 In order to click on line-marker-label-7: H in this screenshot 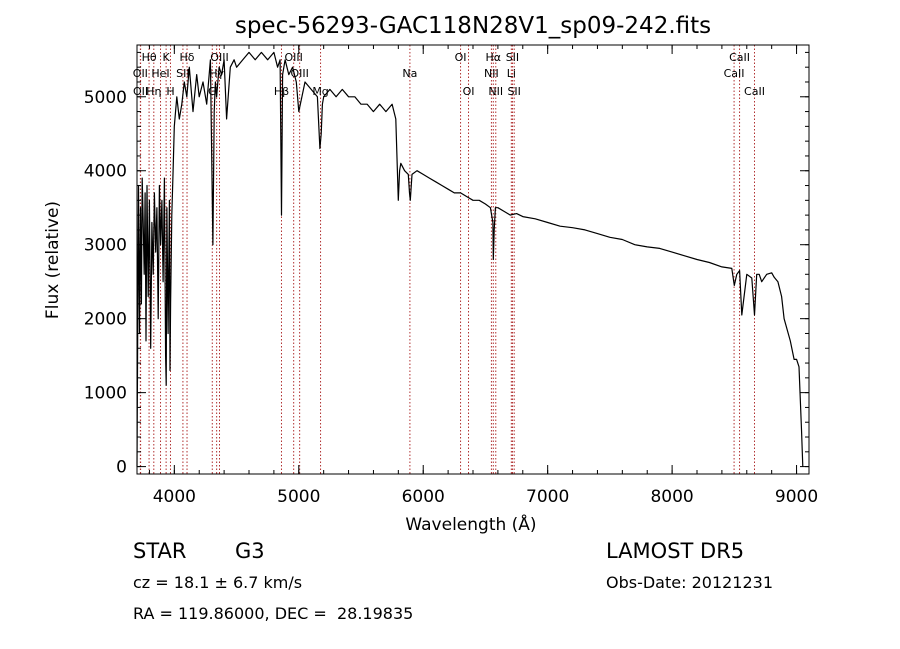, I will do `click(170, 91)`.